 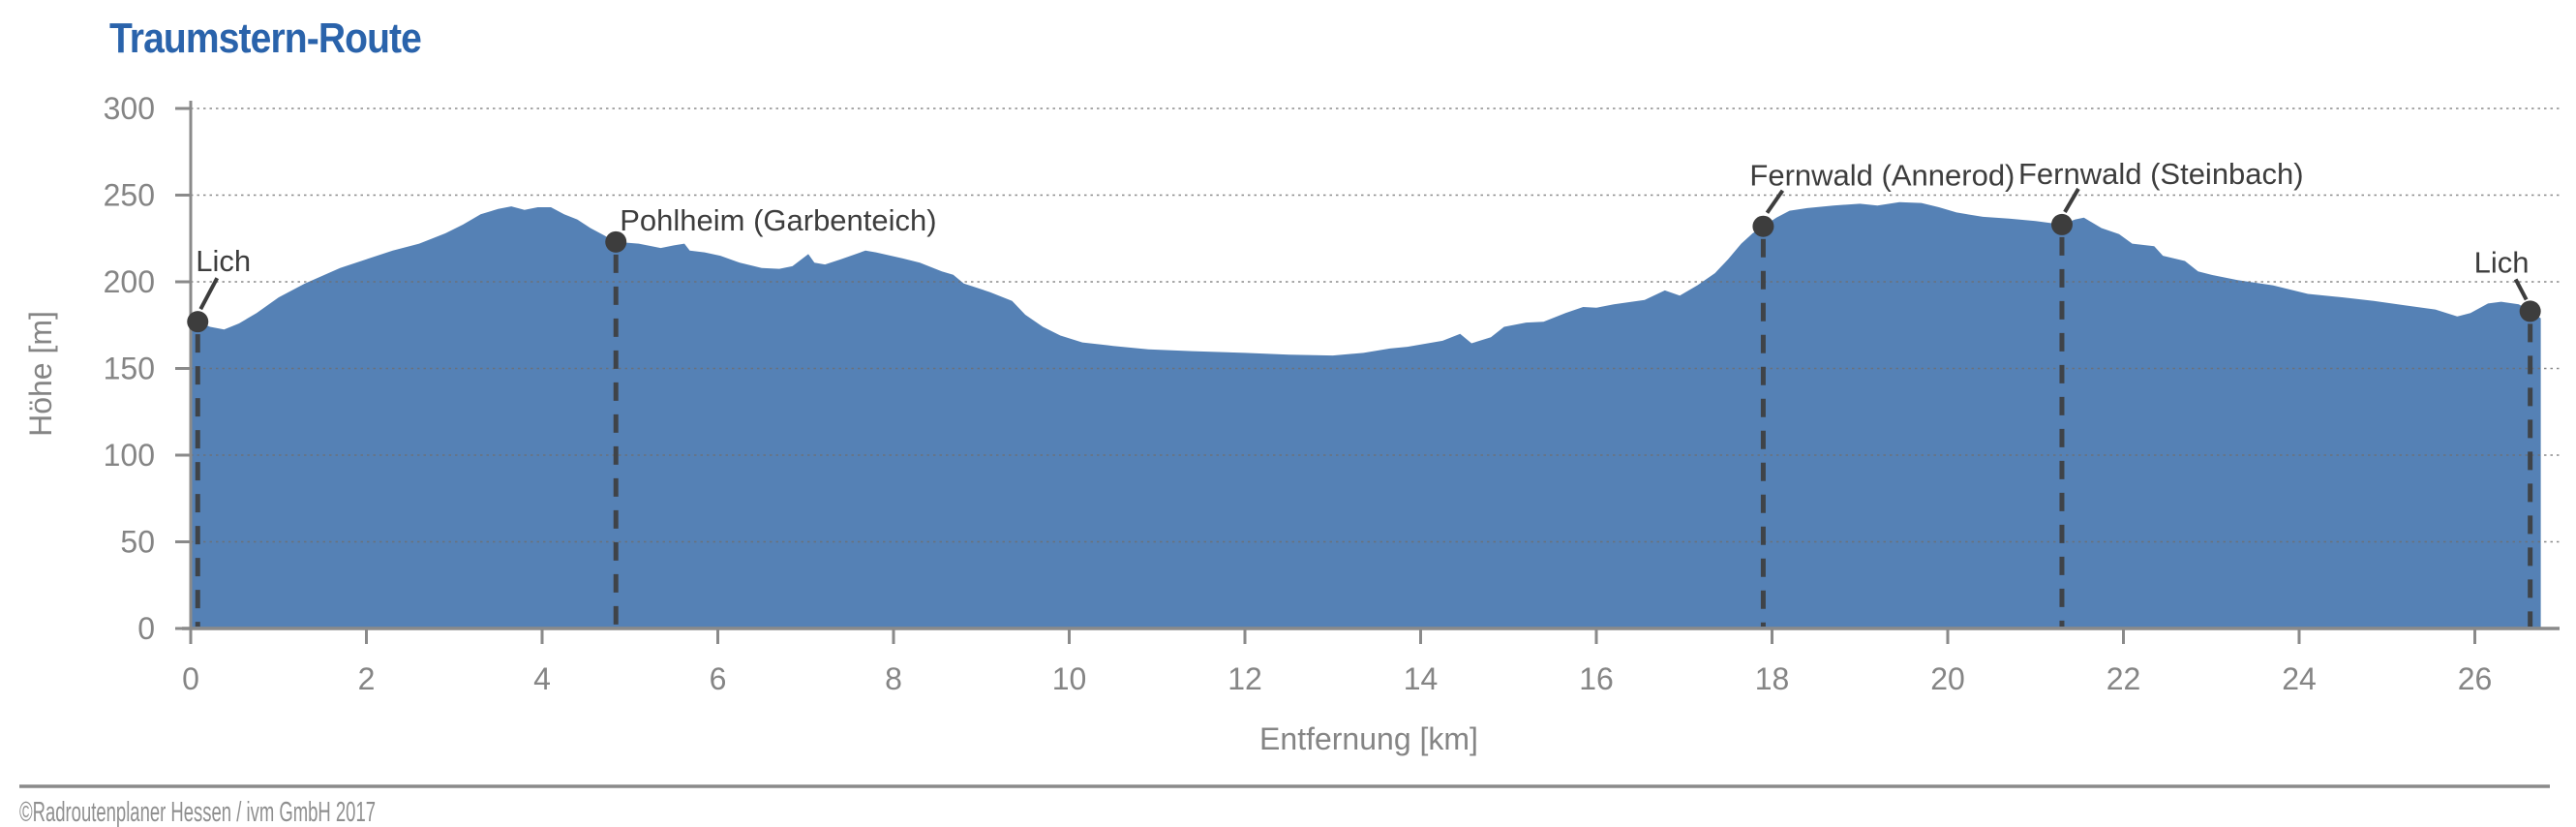 What do you see at coordinates (190, 678) in the screenshot?
I see `x-tick-label-0: 0` at bounding box center [190, 678].